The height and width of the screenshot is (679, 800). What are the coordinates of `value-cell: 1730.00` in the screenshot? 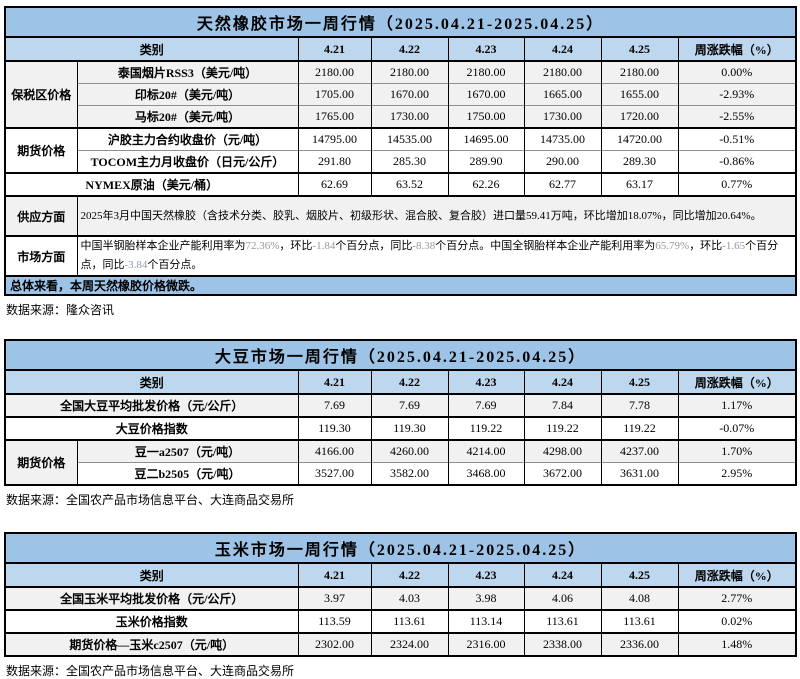 It's located at (562, 116).